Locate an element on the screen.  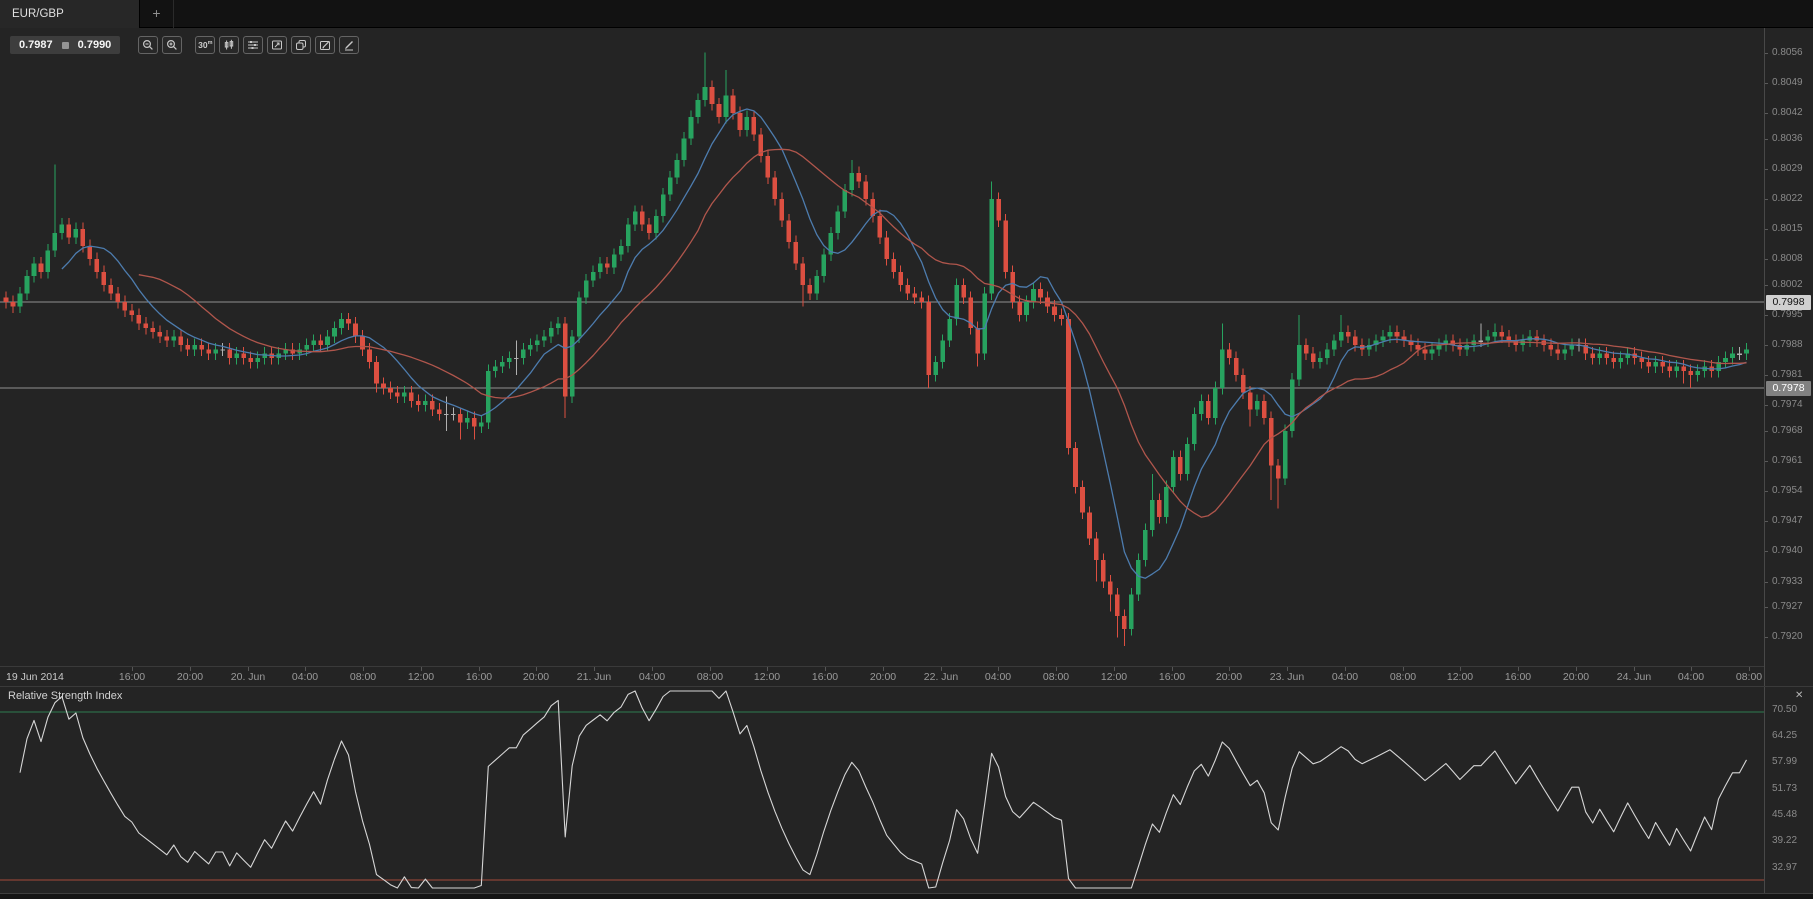
chart-type-button is located at coordinates (229, 45).